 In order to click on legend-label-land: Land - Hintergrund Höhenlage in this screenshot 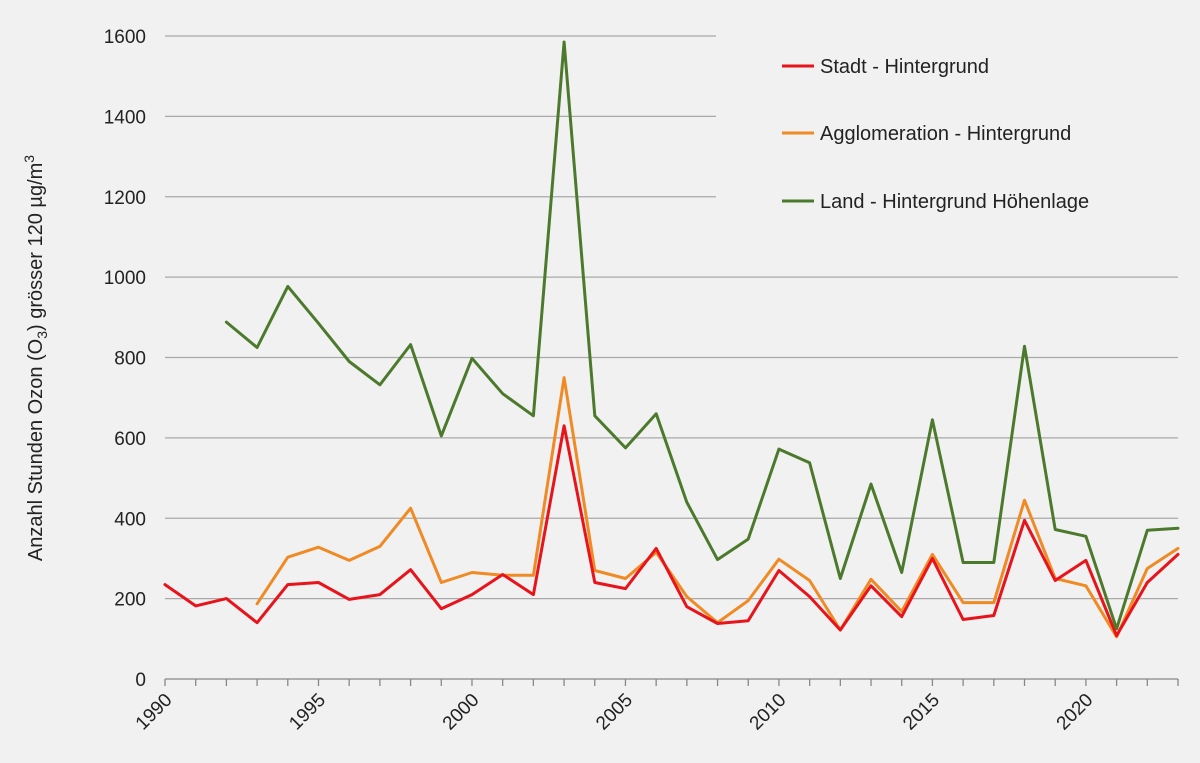, I will do `click(954, 202)`.